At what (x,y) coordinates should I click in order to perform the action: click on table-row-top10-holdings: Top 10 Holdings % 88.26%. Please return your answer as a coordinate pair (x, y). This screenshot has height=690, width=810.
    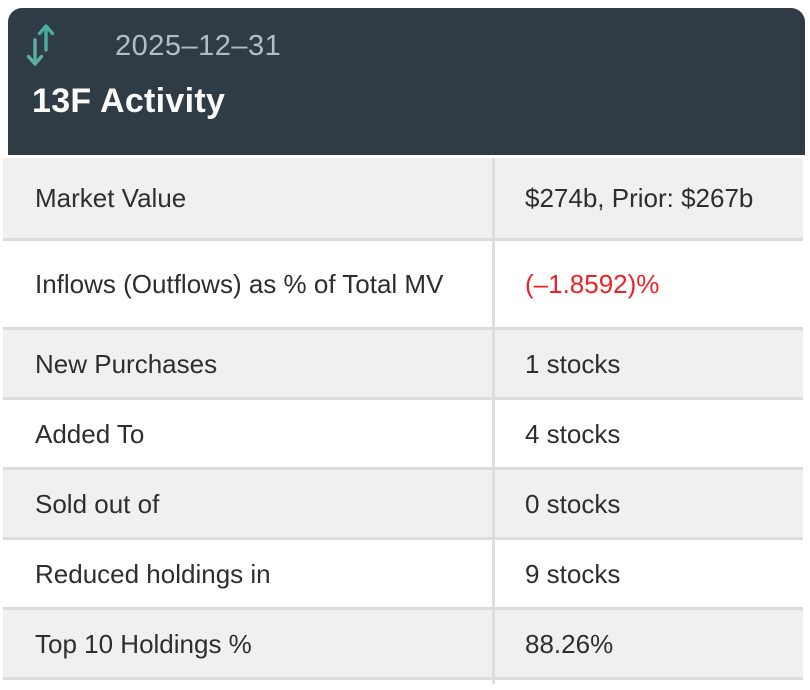
    Looking at the image, I should click on (403, 645).